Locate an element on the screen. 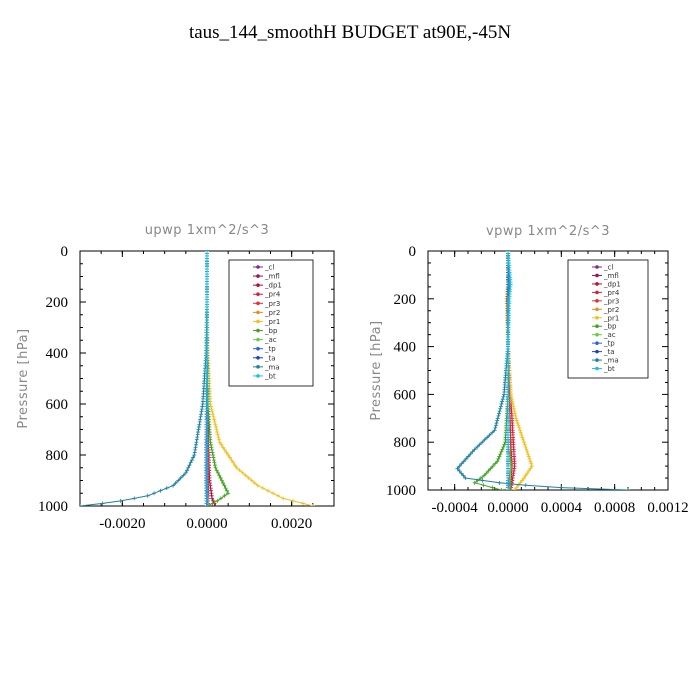  legend-label: _pr2 is located at coordinates (611, 310).